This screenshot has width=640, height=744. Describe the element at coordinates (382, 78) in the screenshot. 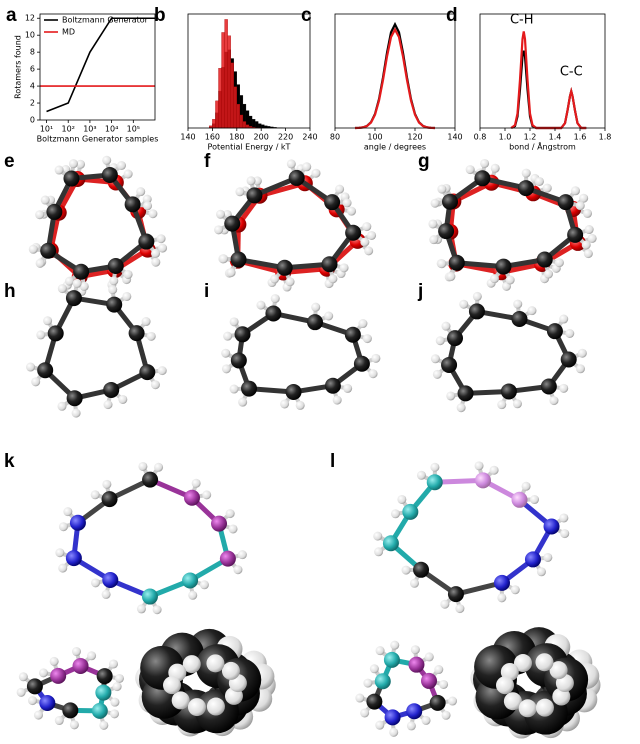

I see `chart-panel: c 80 100 120 140 angle / degrees` at that location.